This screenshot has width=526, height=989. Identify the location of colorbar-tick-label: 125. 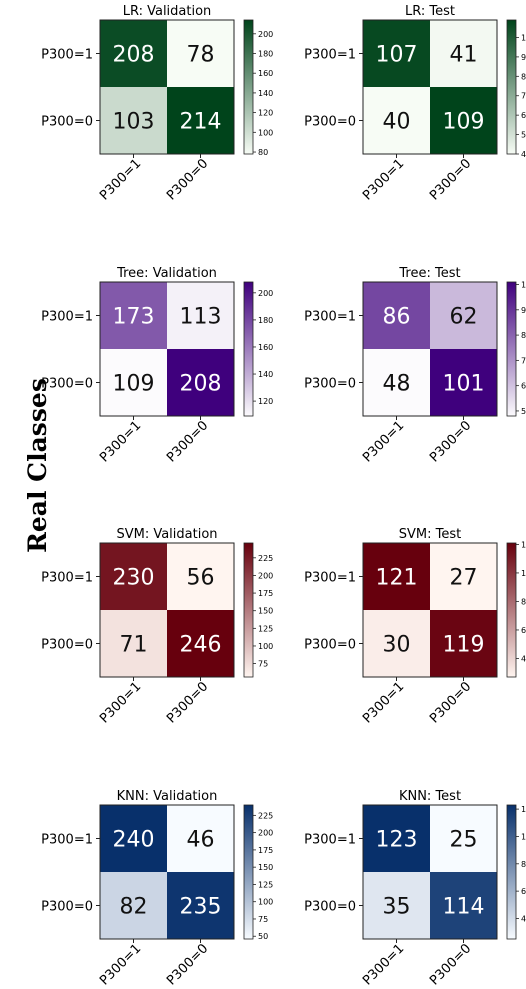
(265, 628).